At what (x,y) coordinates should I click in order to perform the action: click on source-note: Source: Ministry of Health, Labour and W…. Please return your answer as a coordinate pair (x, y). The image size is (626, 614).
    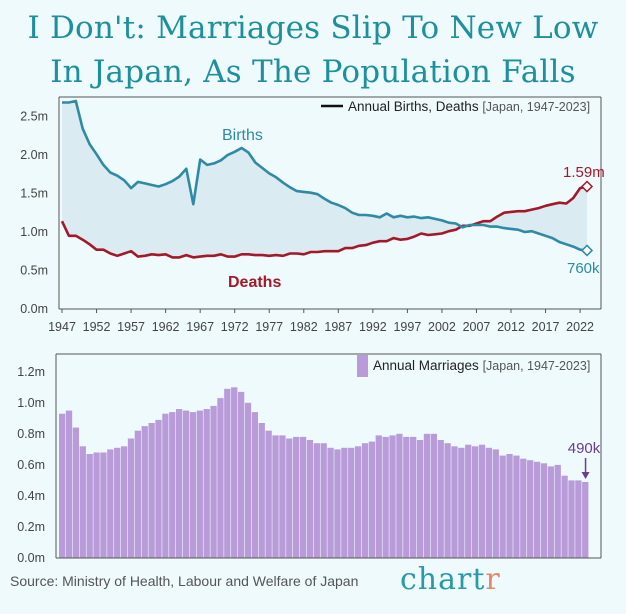
    Looking at the image, I should click on (184, 581).